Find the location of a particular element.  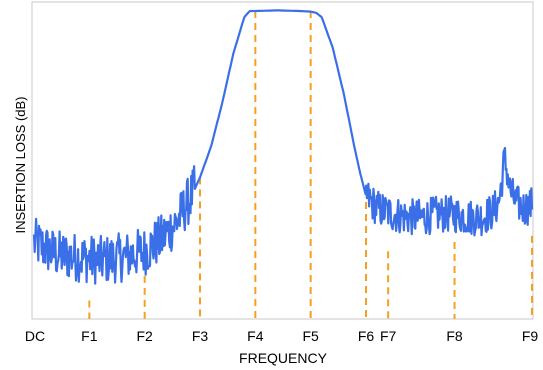

x-tick-label: F5 is located at coordinates (310, 336).